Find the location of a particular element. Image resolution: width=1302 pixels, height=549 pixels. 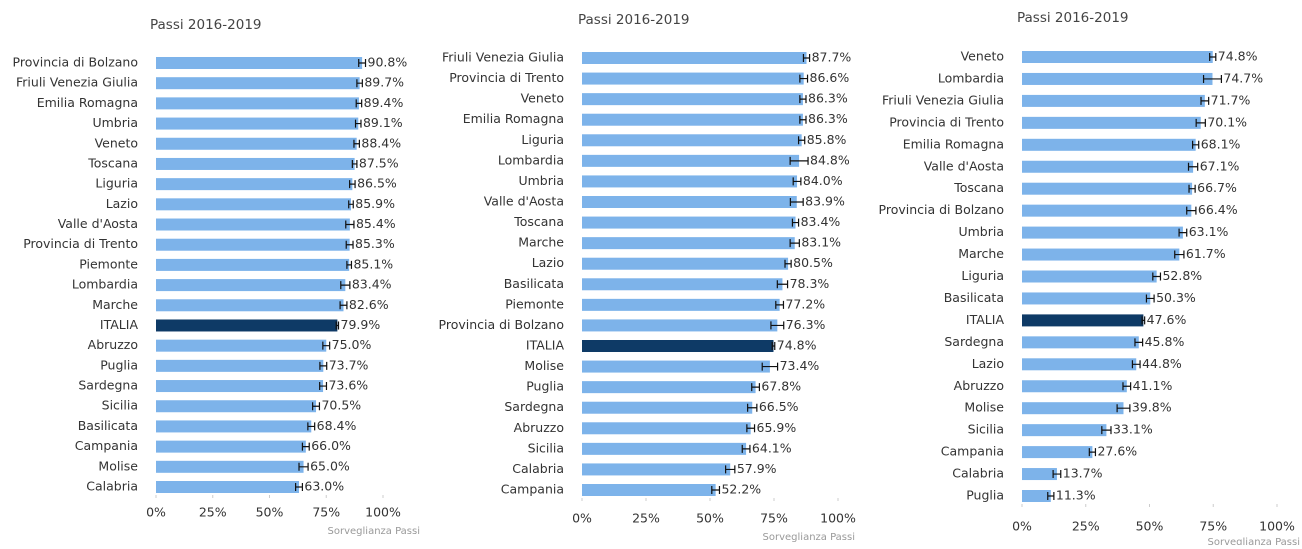

category-label: Provincia di Trento is located at coordinates (506, 77).